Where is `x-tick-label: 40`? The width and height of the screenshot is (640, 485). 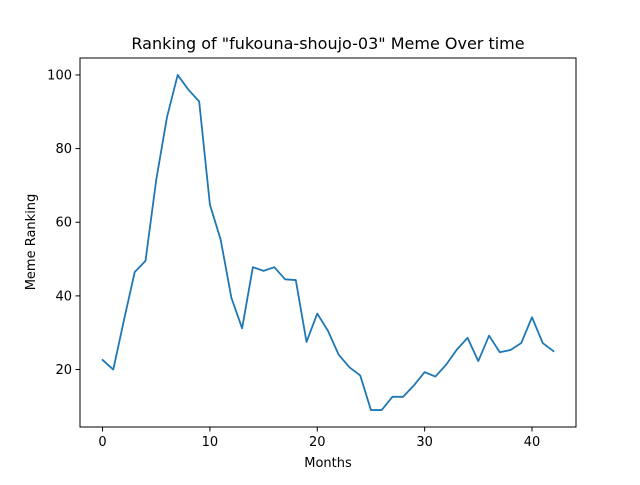 x-tick-label: 40 is located at coordinates (532, 442).